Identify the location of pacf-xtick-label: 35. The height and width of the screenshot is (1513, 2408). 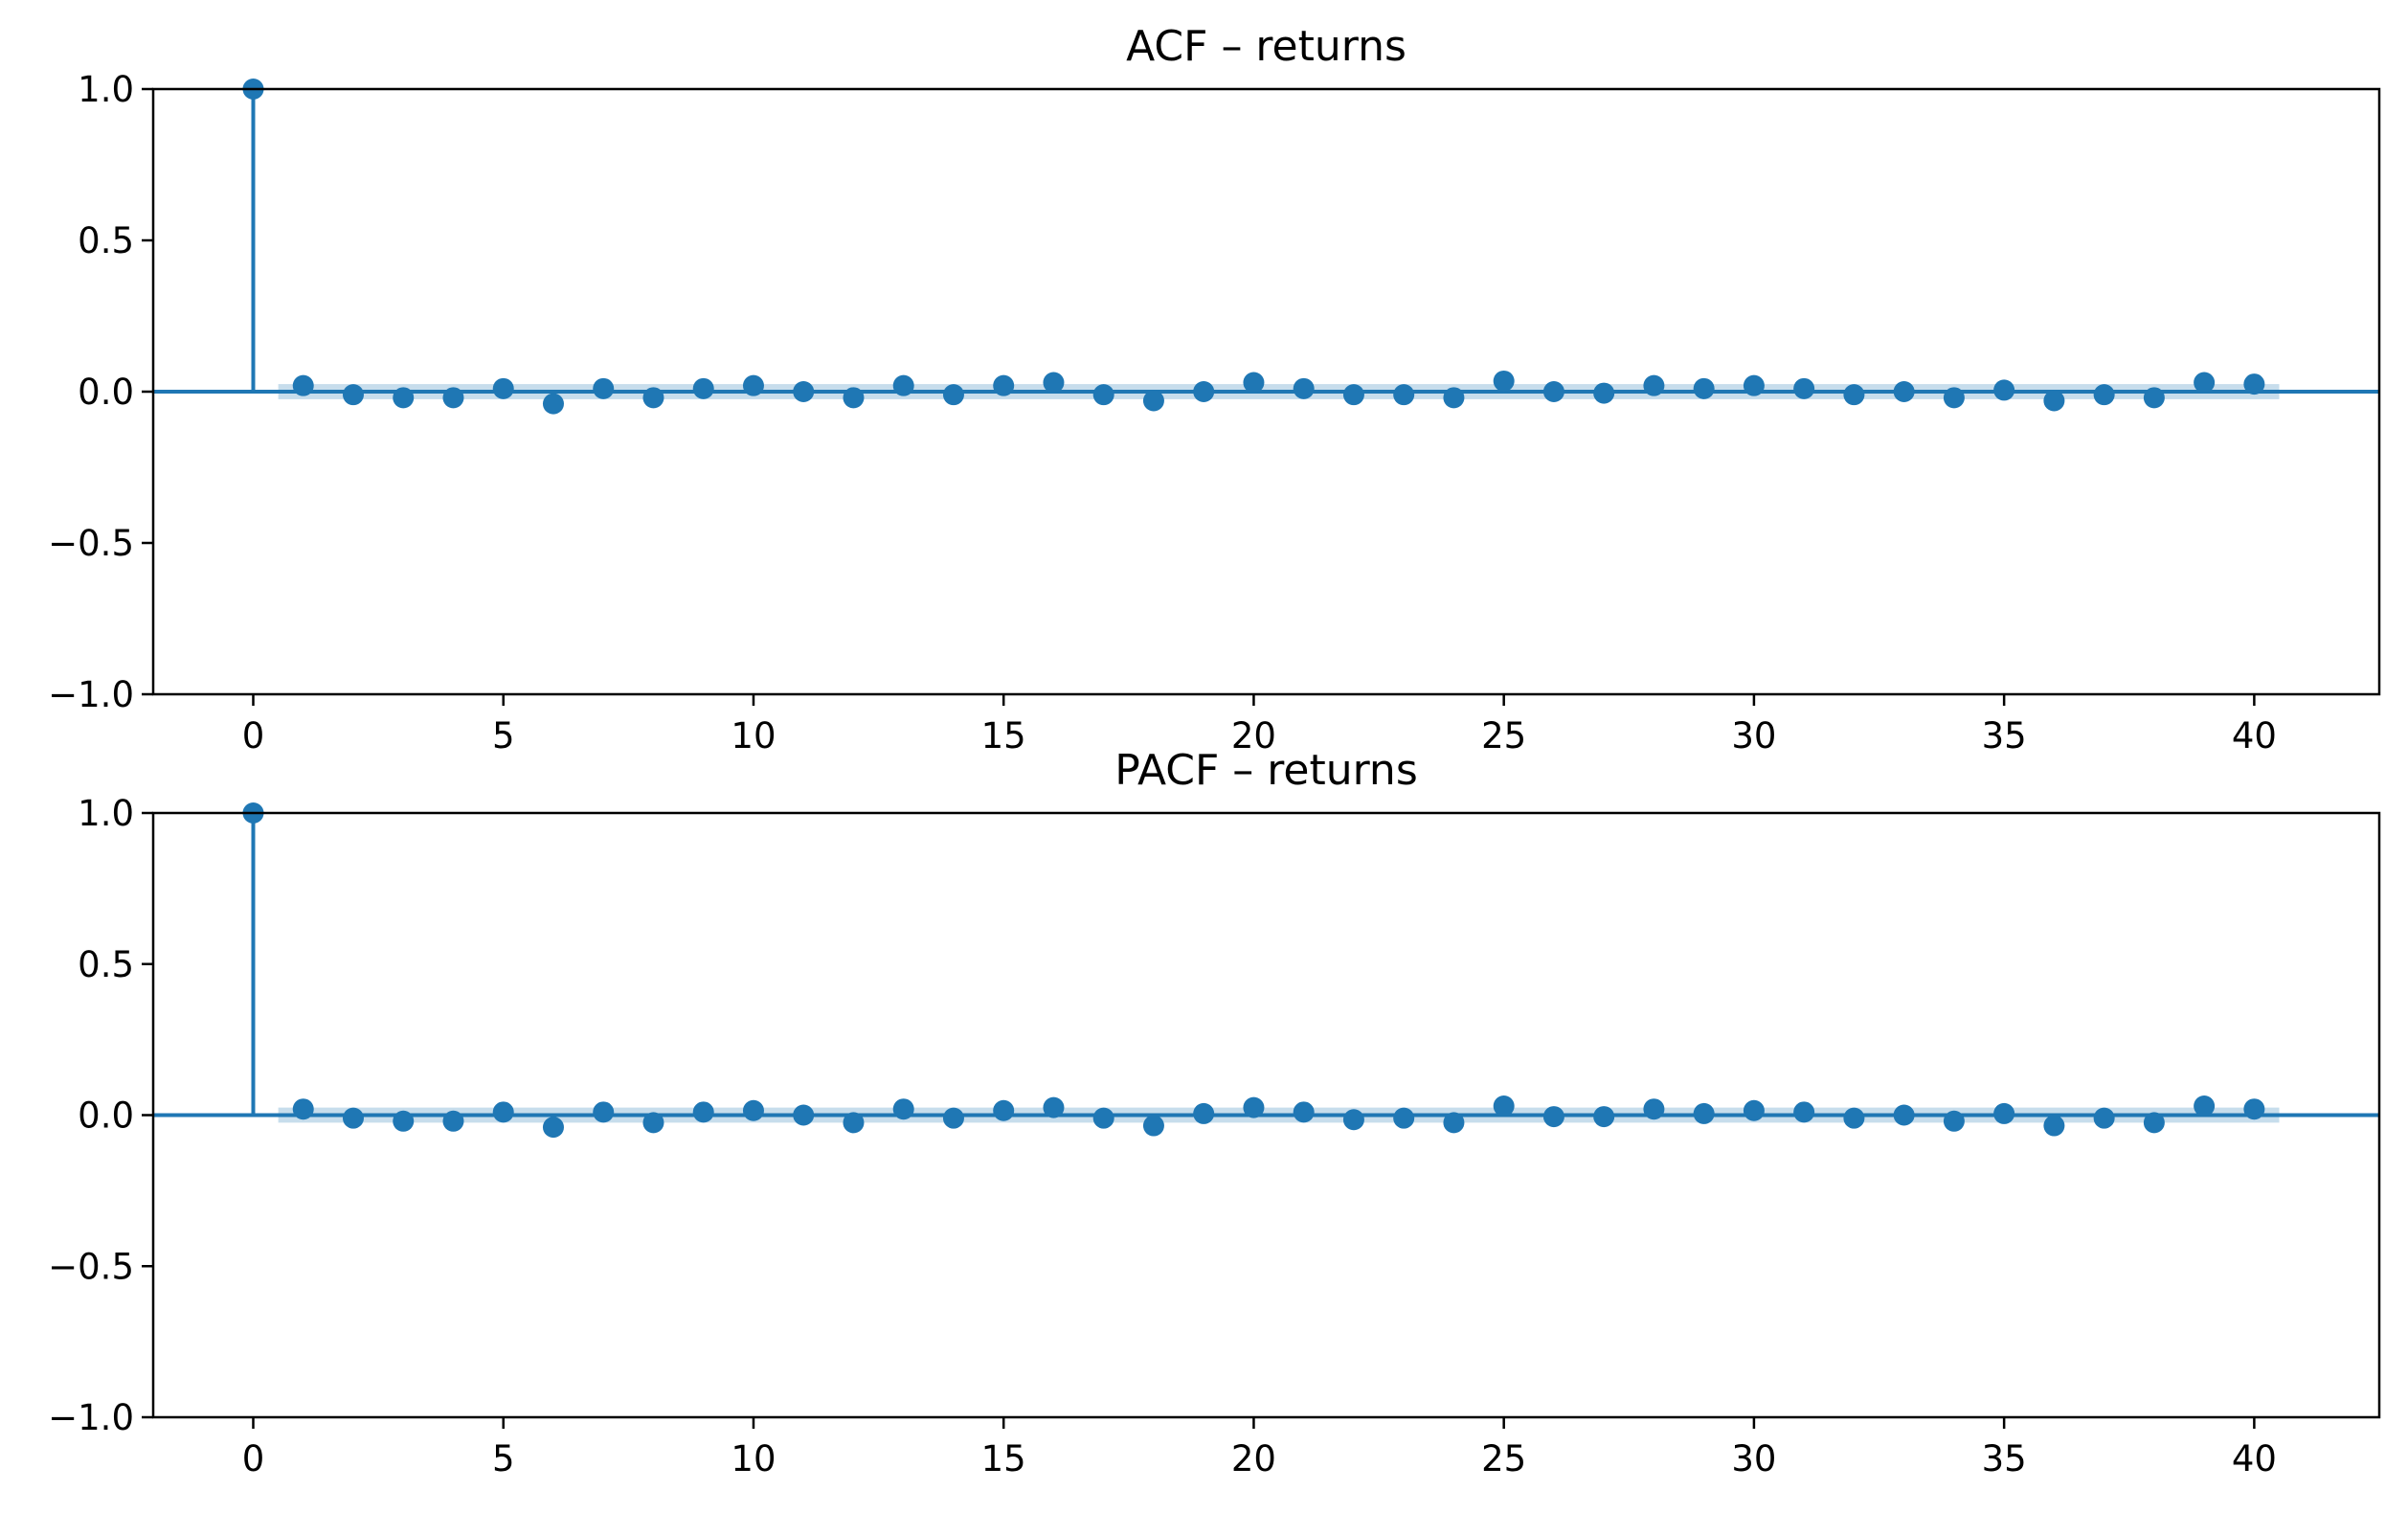
(2005, 1458).